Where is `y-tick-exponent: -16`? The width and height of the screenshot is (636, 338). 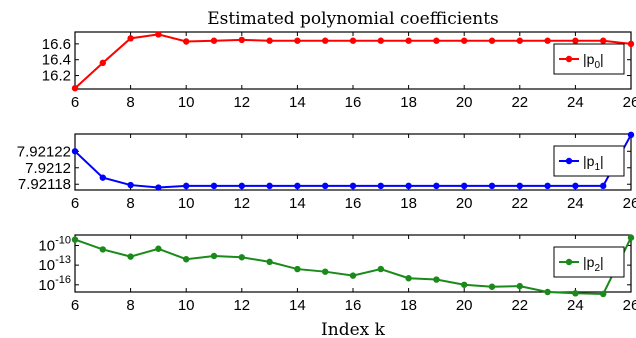 y-tick-exponent: -16 is located at coordinates (63, 280).